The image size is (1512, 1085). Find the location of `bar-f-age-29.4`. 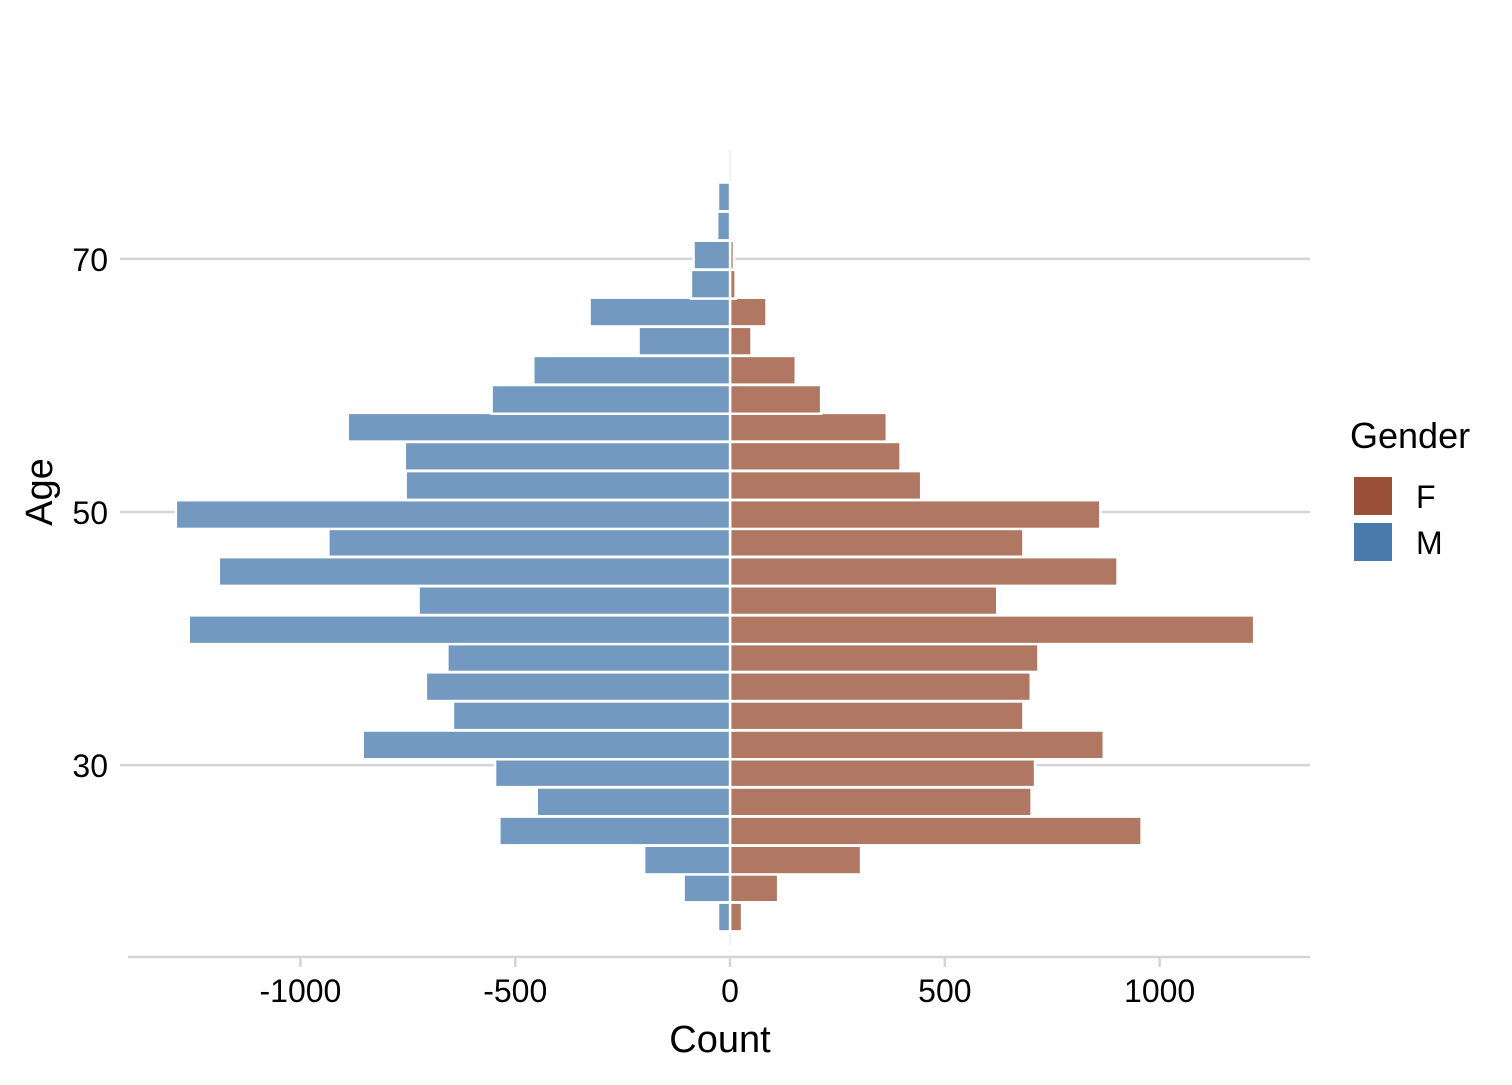

bar-f-age-29.4 is located at coordinates (882, 773).